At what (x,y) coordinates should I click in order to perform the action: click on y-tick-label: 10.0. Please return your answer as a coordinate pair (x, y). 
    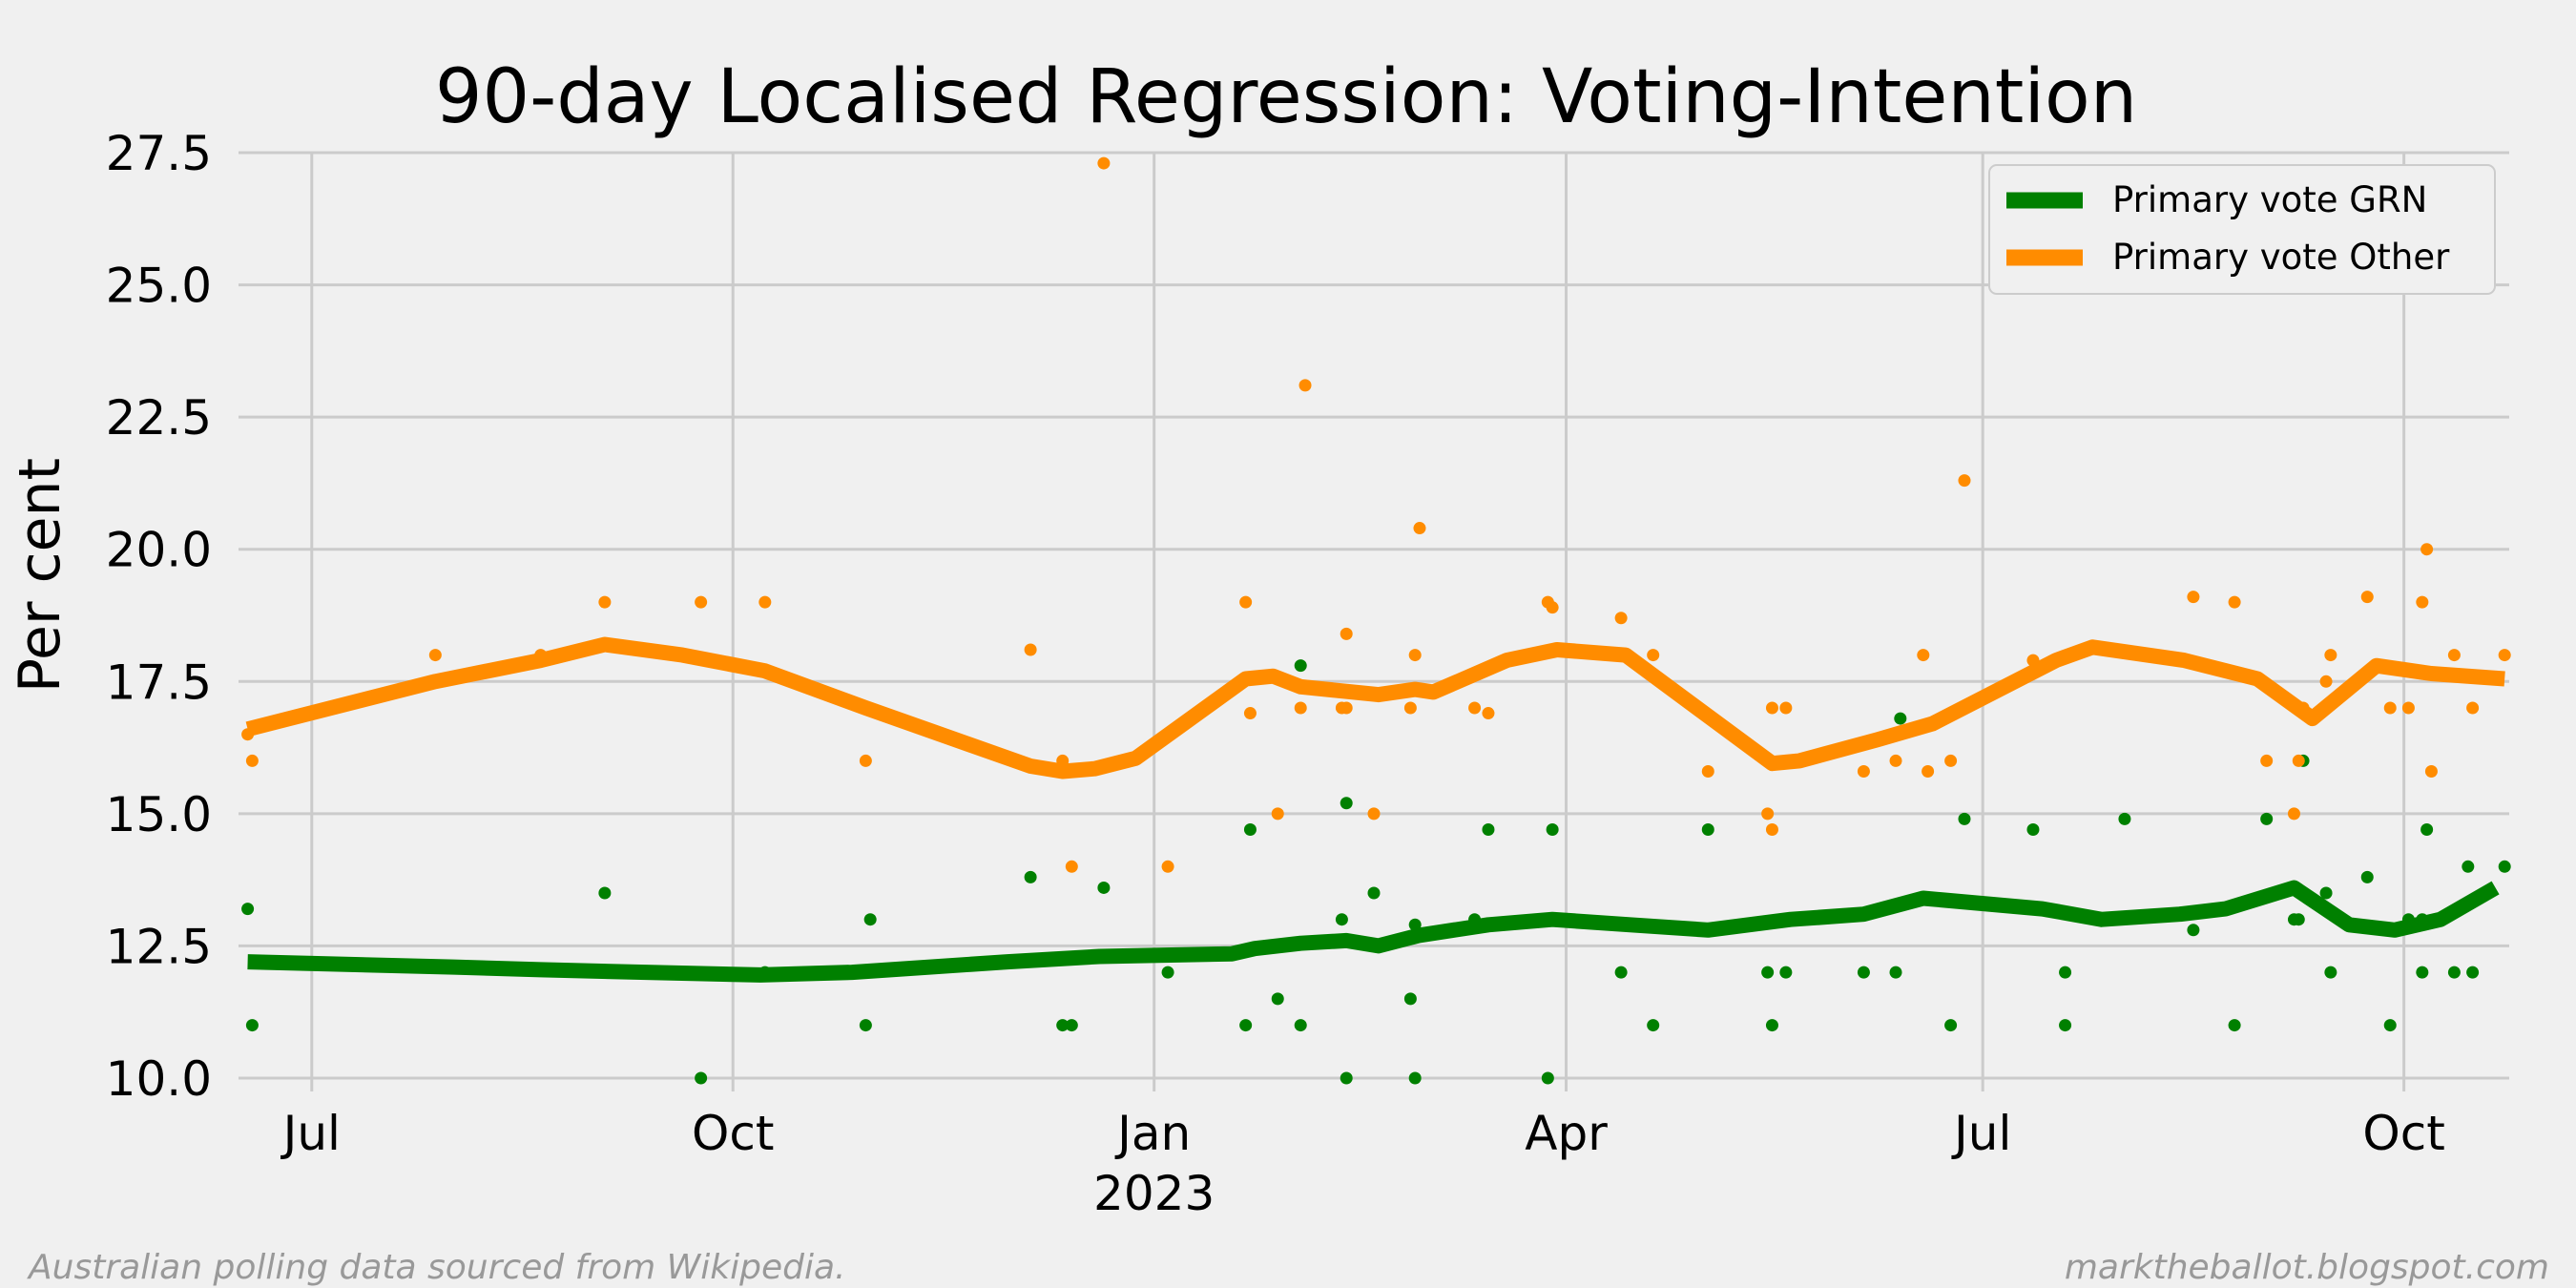
    Looking at the image, I should click on (159, 1079).